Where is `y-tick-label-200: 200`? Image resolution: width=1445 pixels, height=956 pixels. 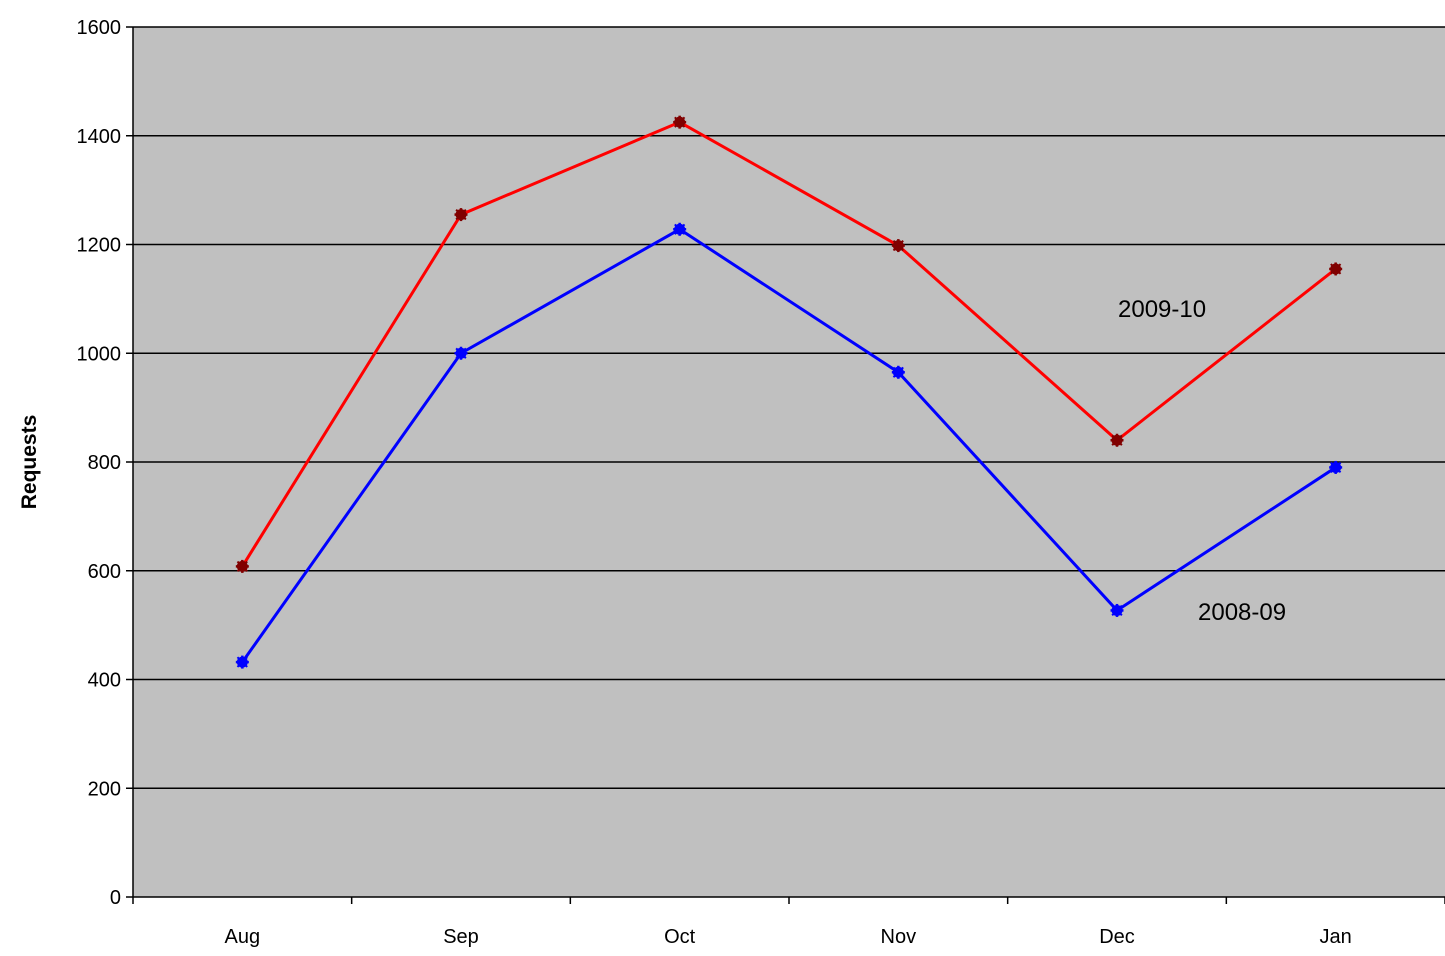
y-tick-label-200: 200 is located at coordinates (104, 789).